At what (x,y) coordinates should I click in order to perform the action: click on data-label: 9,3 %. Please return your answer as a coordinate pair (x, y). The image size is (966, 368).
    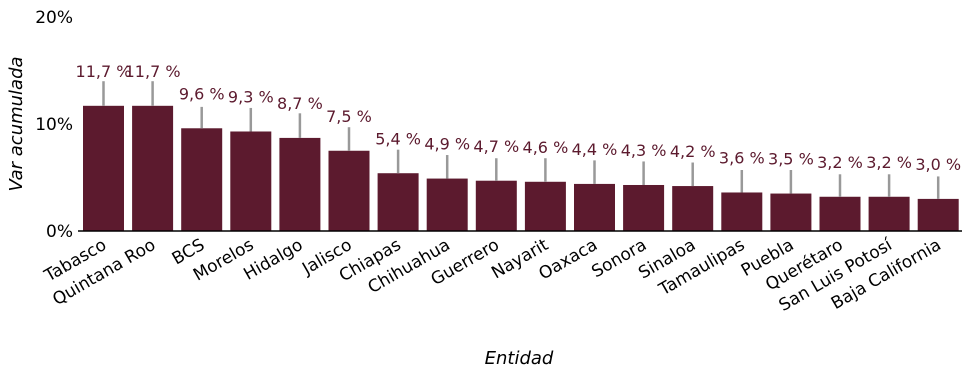
    Looking at the image, I should click on (251, 97).